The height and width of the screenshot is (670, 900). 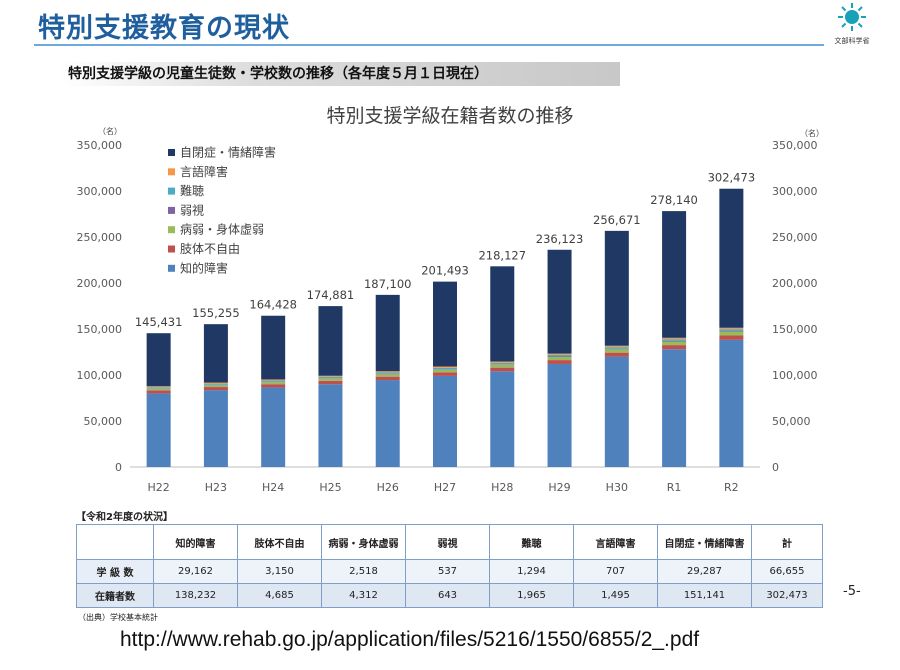 I want to click on page-title: 特別支援教育の現状, so click(x=164, y=28).